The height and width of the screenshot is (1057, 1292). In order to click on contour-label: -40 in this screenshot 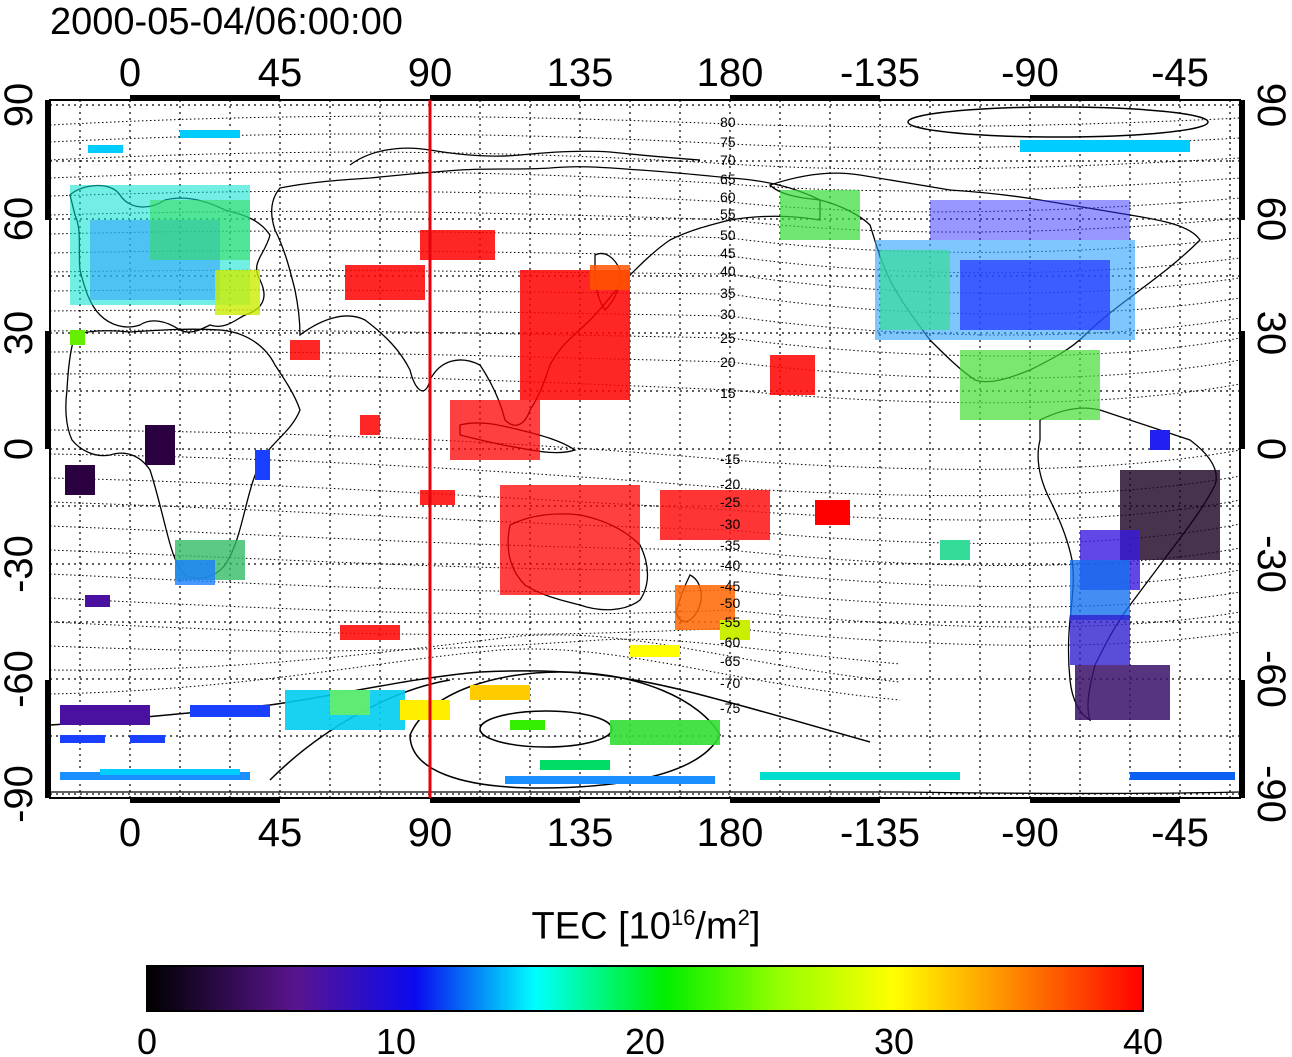, I will do `click(730, 565)`.